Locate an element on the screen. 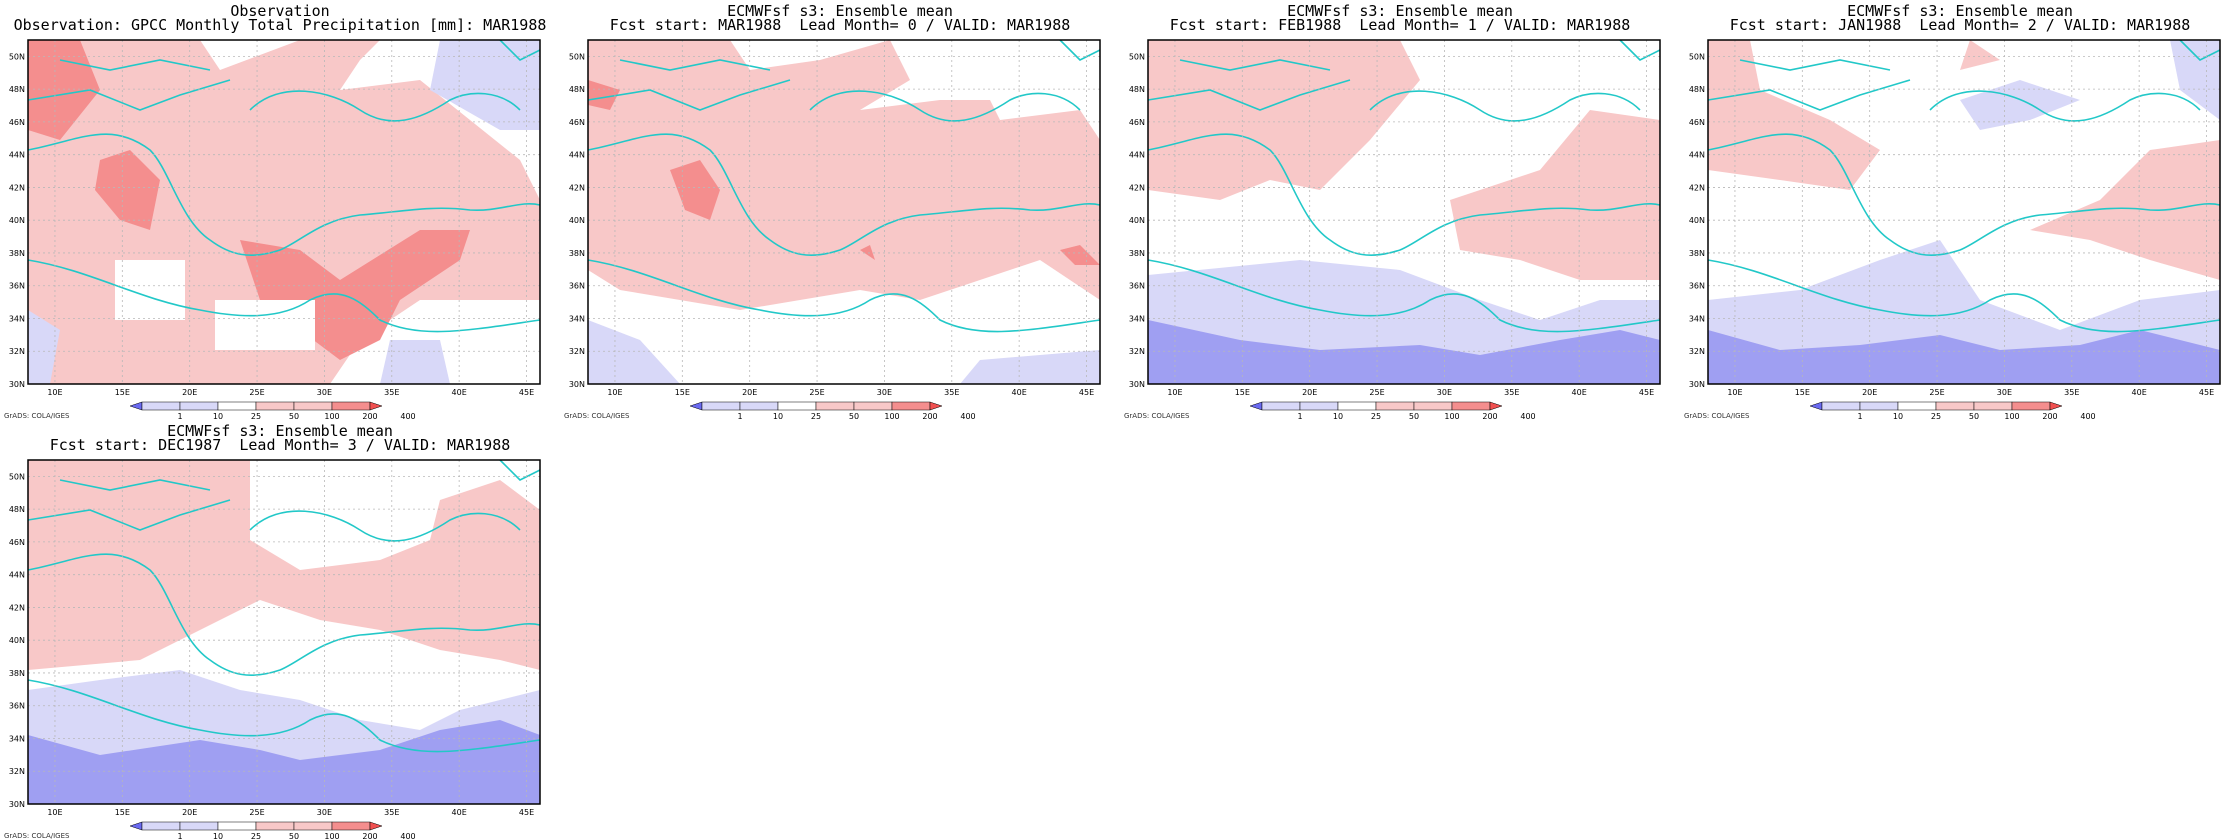 Image resolution: width=2240 pixels, height=840 pixels. panel-title: Observation is located at coordinates (280, 11).